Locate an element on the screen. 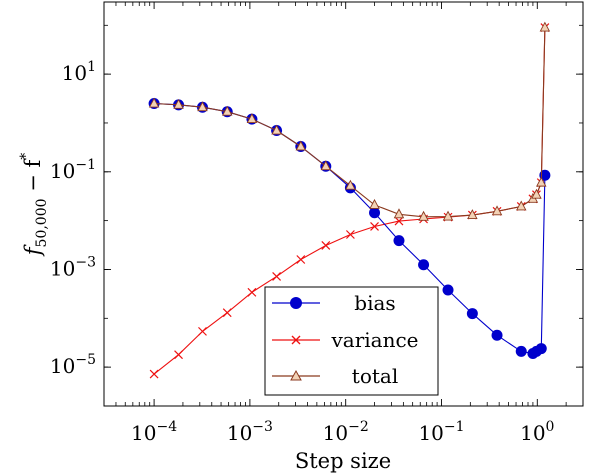 The image size is (607, 473). x-tick-label: 10⁻¹ is located at coordinates (441, 432).